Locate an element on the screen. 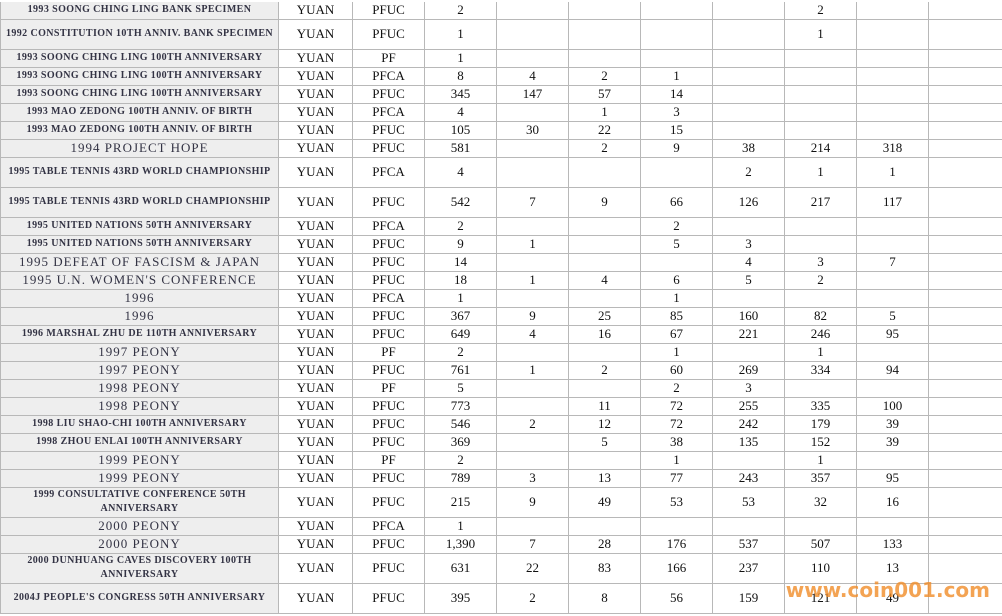 This screenshot has width=1002, height=616. item-name: 1995 UNITED NATIONS 50TH ANNIVERSARY is located at coordinates (139, 244).